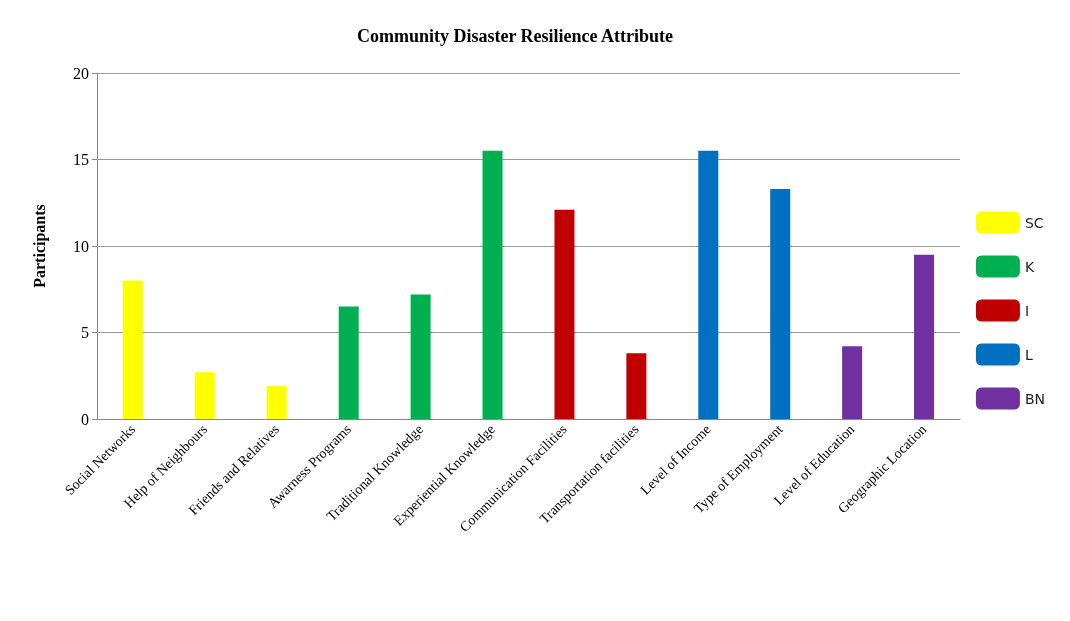  Describe the element at coordinates (515, 36) in the screenshot. I see `chart-title: Community Disaster Resilience Attribute` at that location.